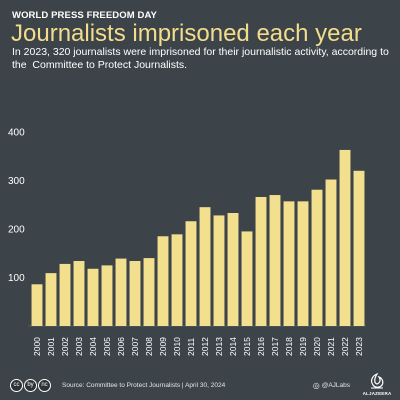 Image resolution: width=400 pixels, height=400 pixels. What do you see at coordinates (345, 346) in the screenshot?
I see `x-tick-label: 2022` at bounding box center [345, 346].